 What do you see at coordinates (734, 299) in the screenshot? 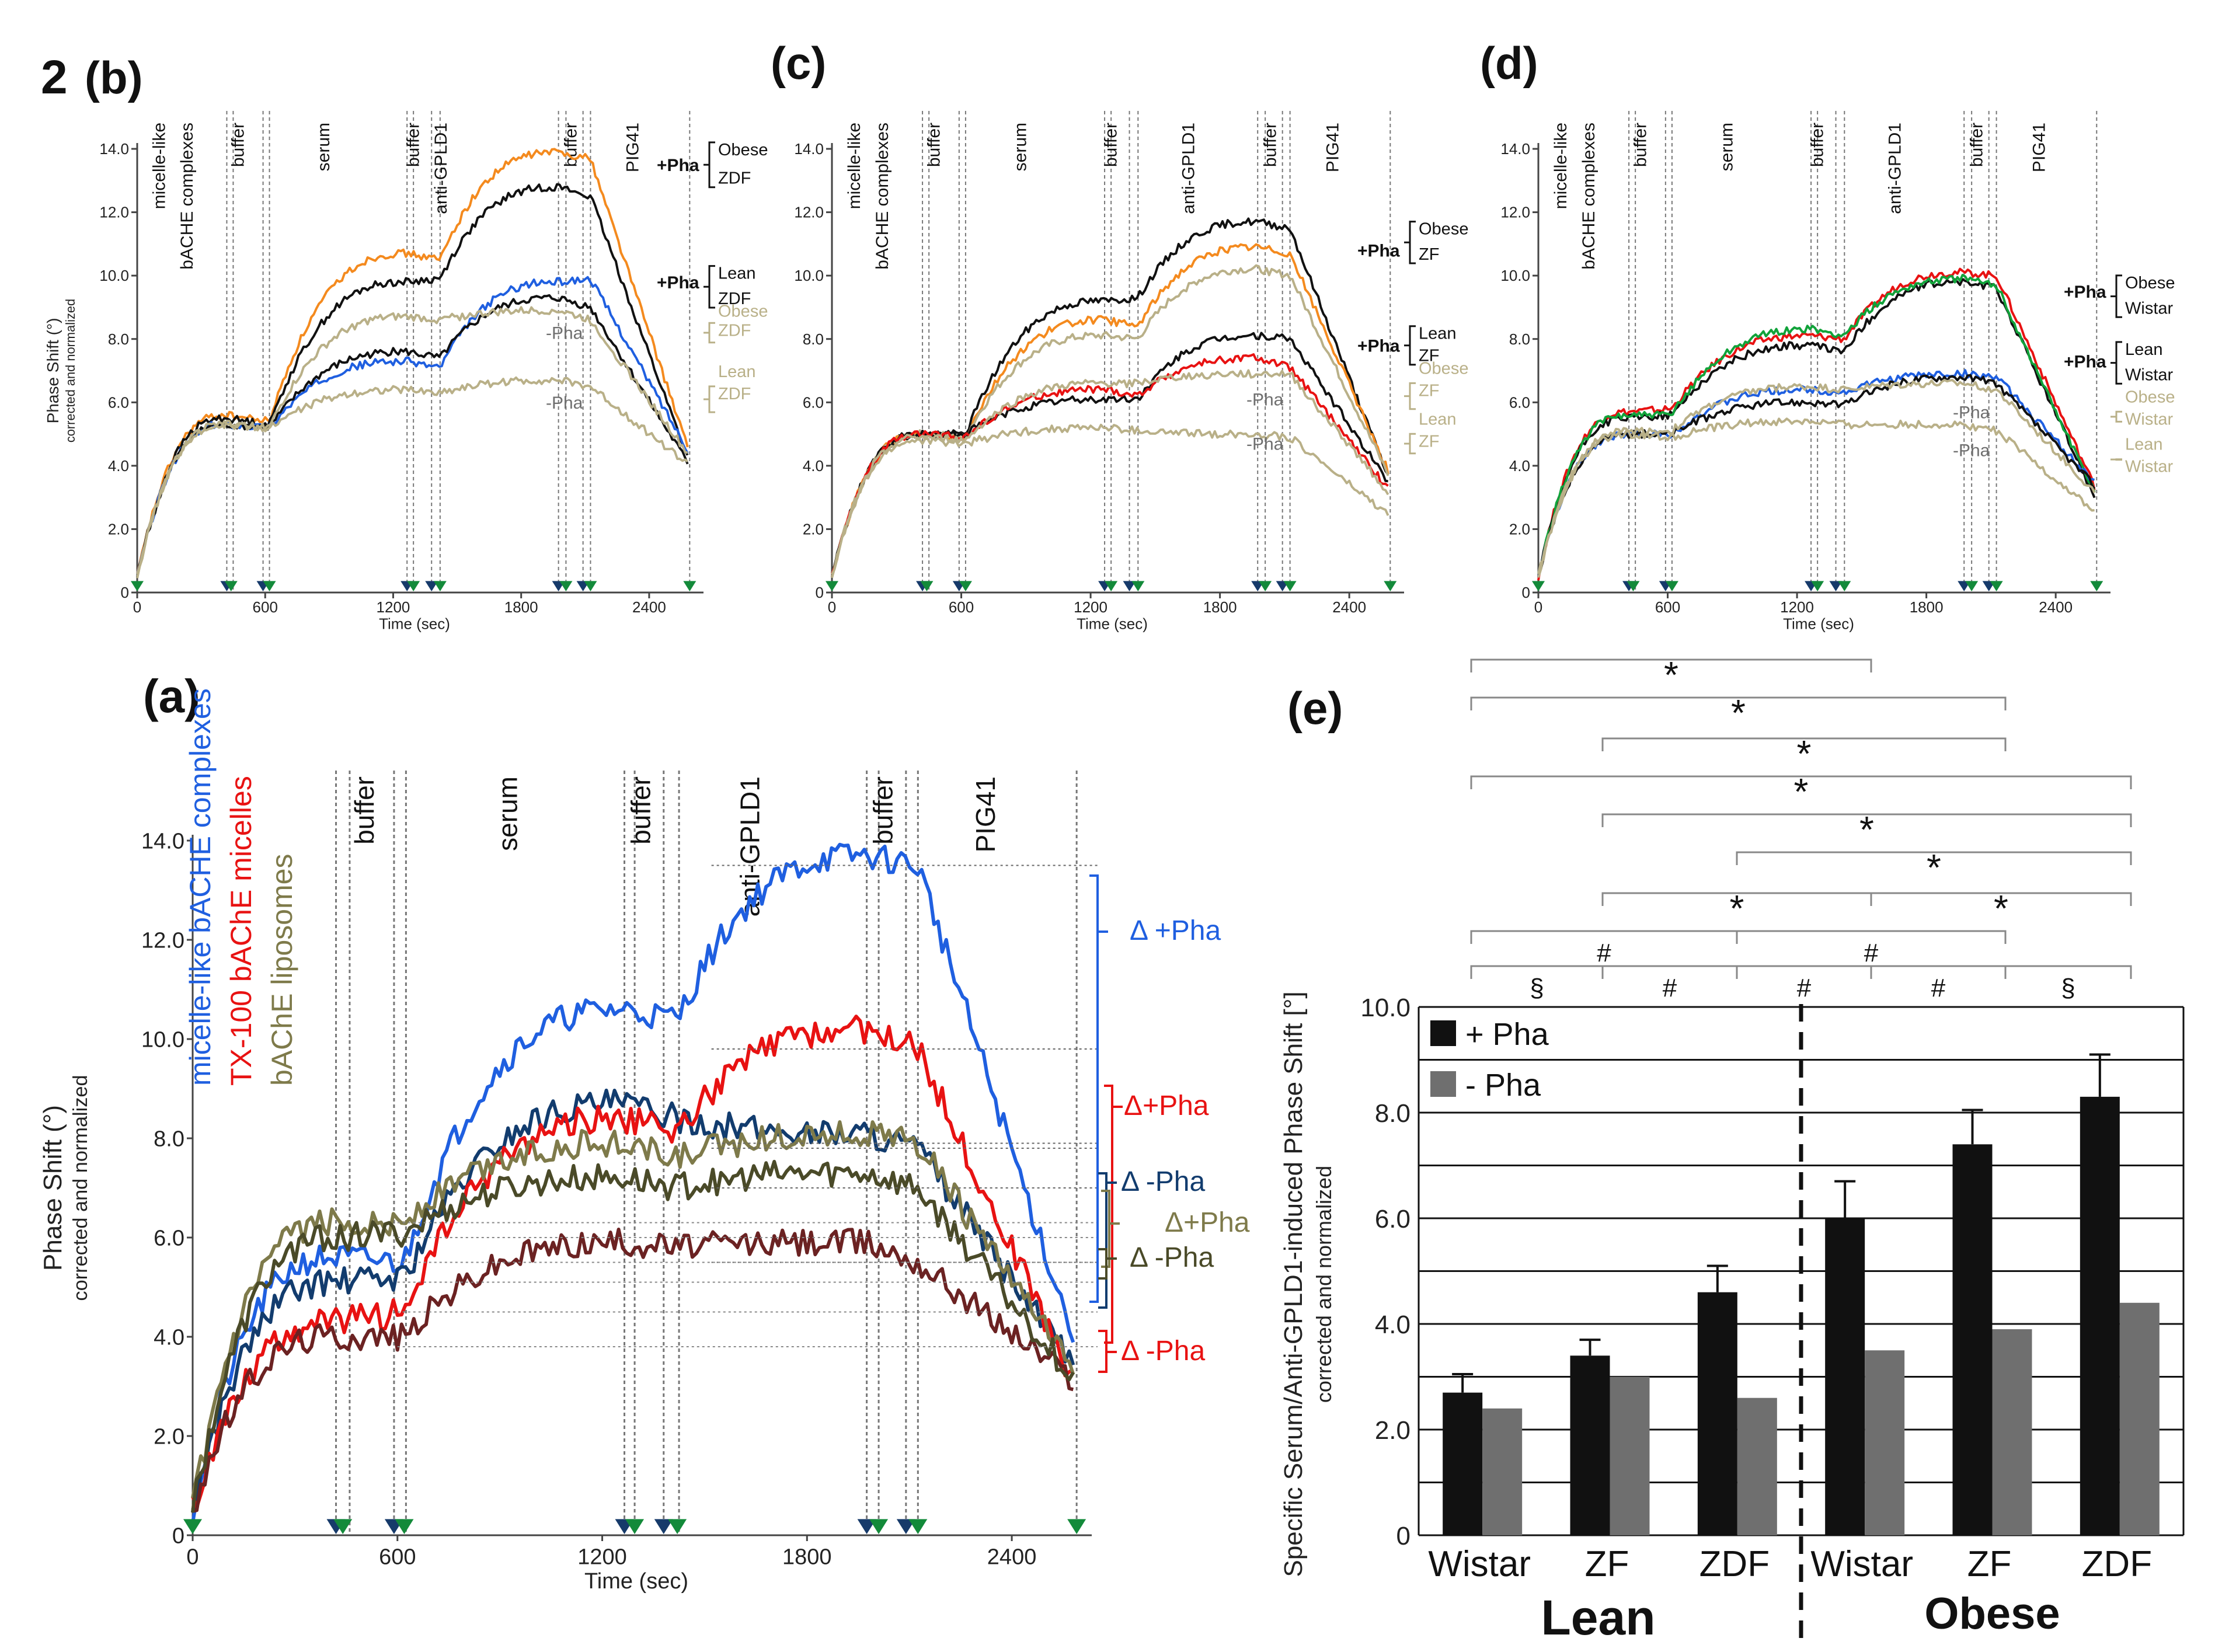
I see `annotation-label: ZDF` at bounding box center [734, 299].